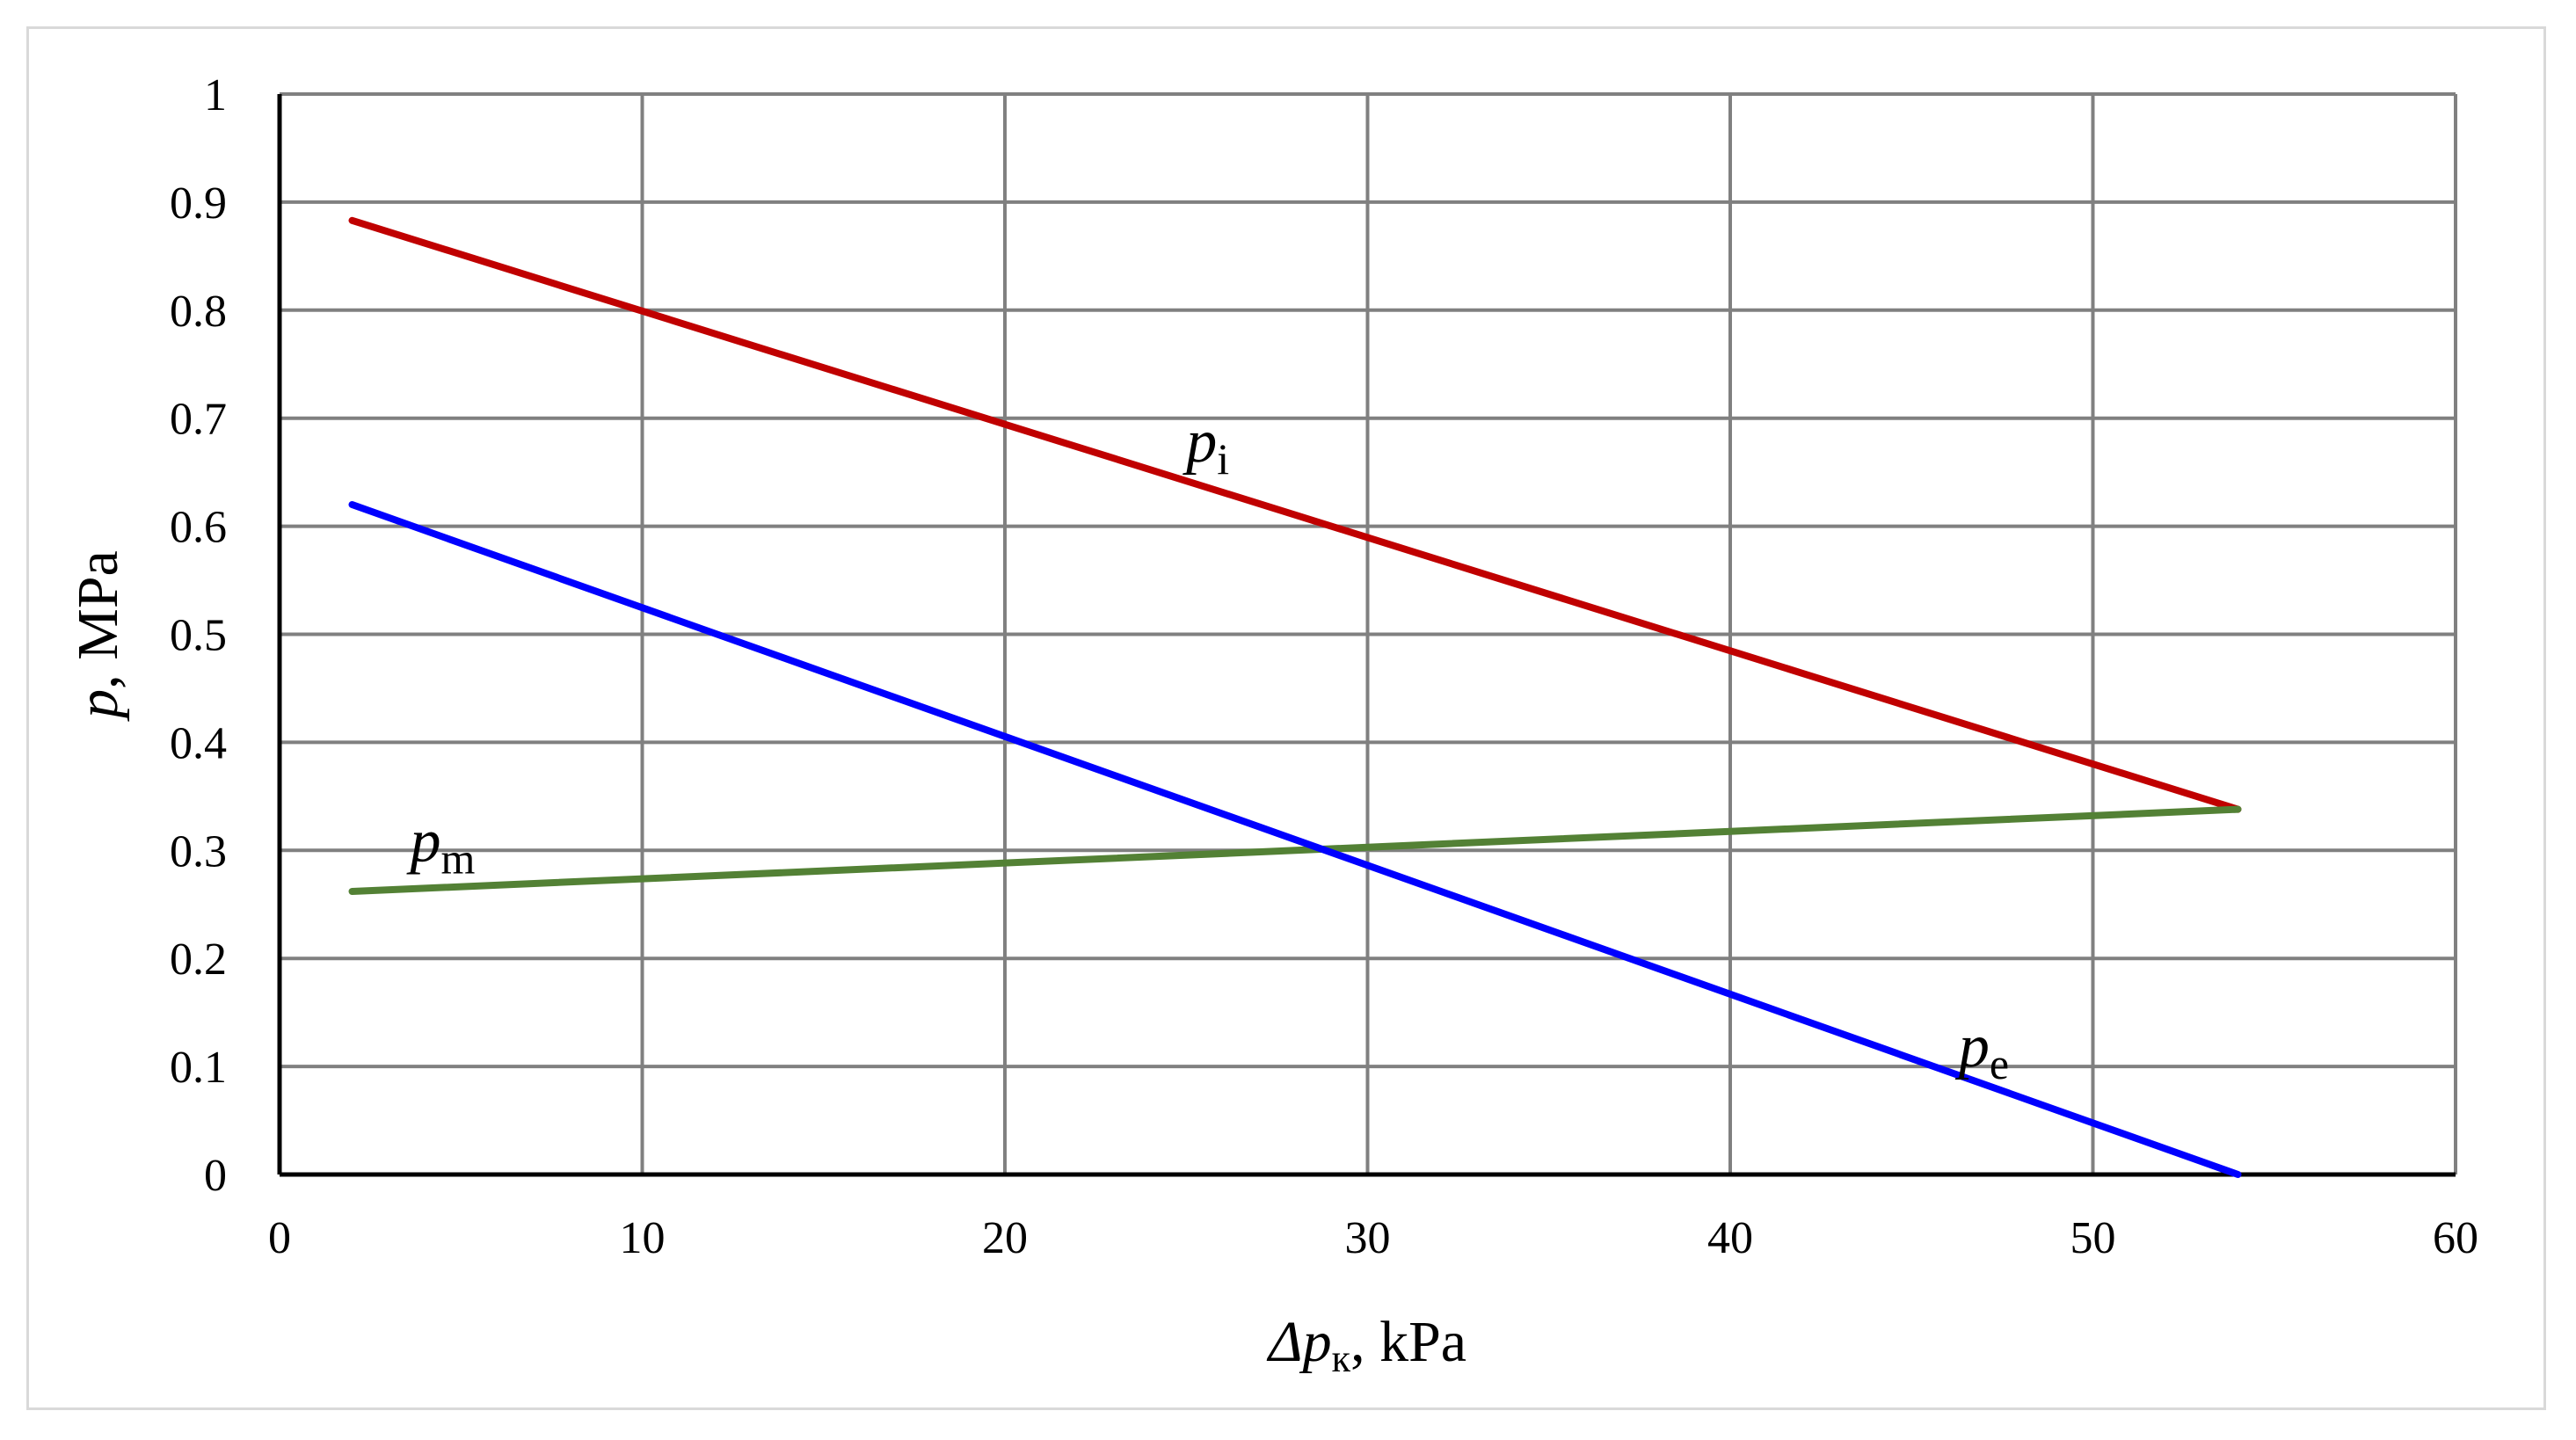 This screenshot has height=1440, width=2576. I want to click on y-tick-label: 0.2, so click(198, 960).